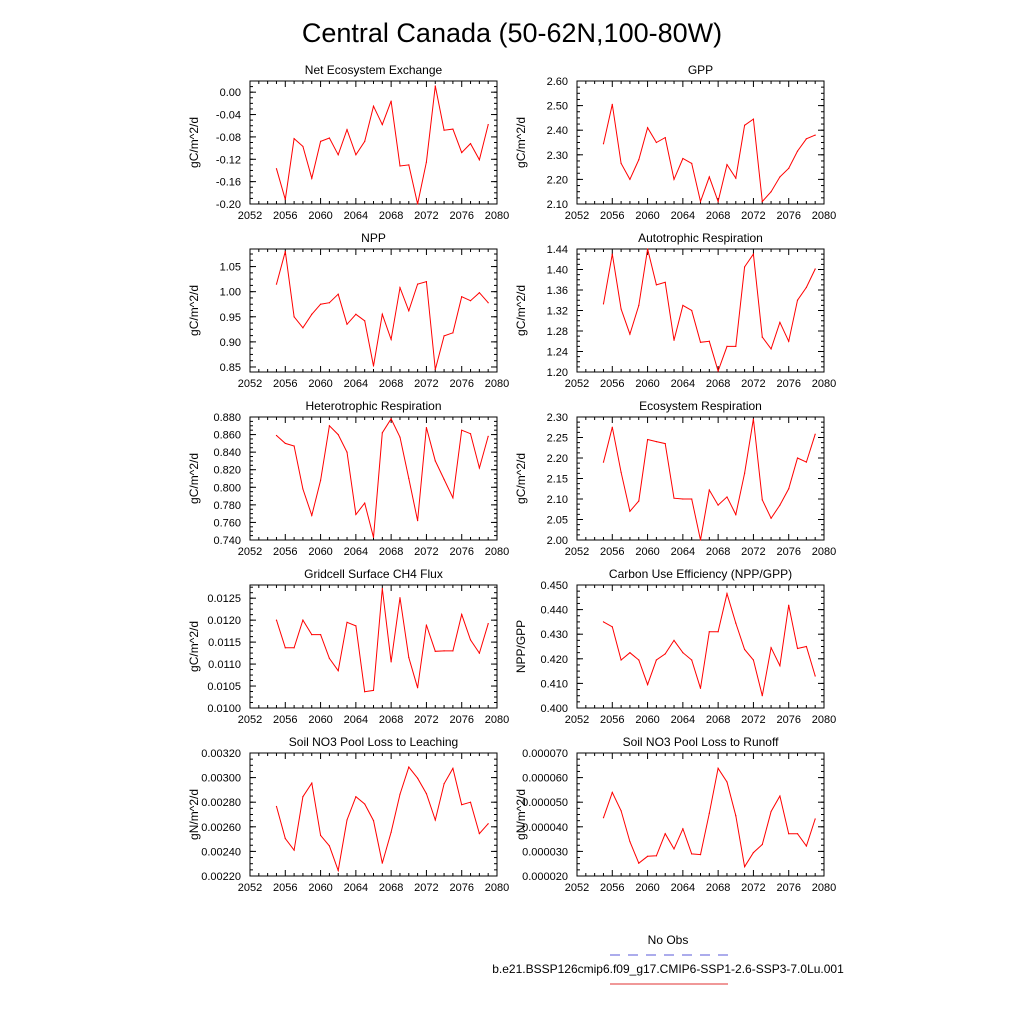  What do you see at coordinates (788, 720) in the screenshot?
I see `x-tick-label: 2076` at bounding box center [788, 720].